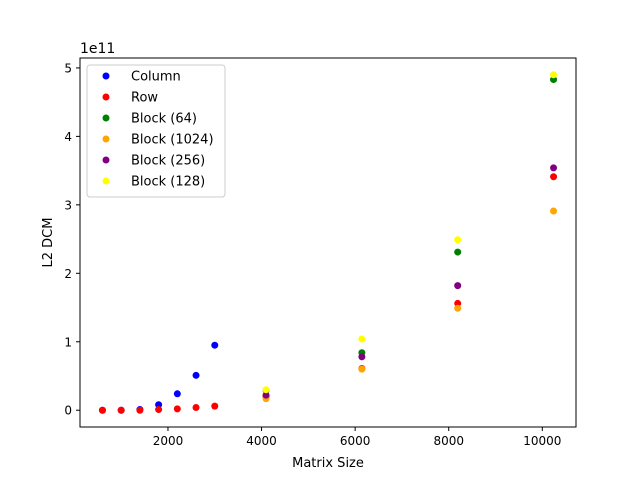 The image size is (640, 484). Describe the element at coordinates (448, 441) in the screenshot. I see `x-tick-label: 8000` at that location.